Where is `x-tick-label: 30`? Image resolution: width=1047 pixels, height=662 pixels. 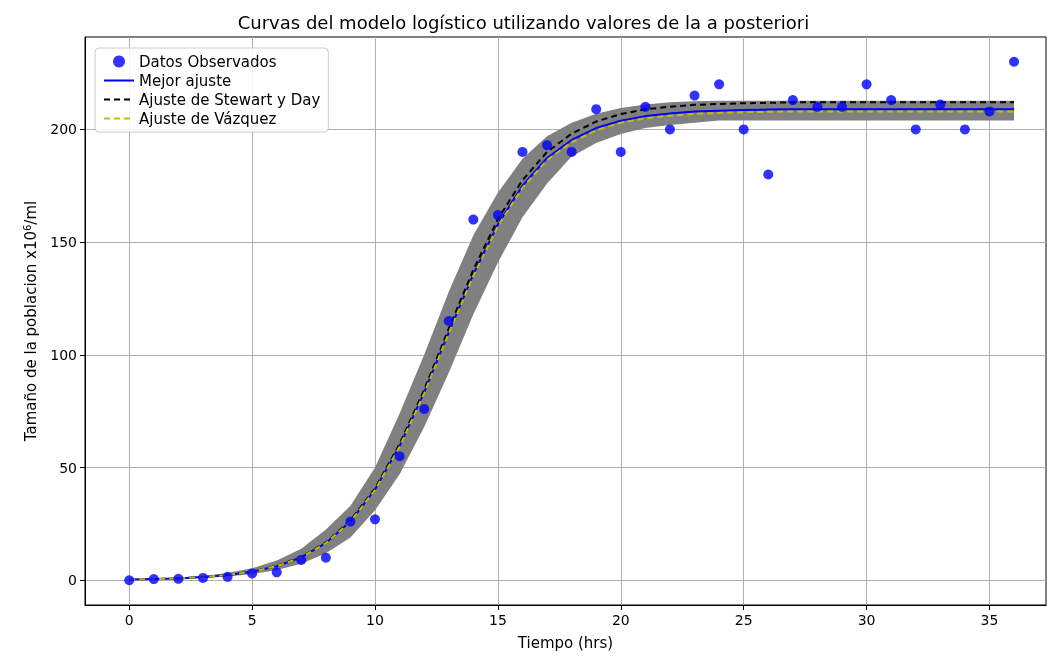
x-tick-label: 30 is located at coordinates (866, 620).